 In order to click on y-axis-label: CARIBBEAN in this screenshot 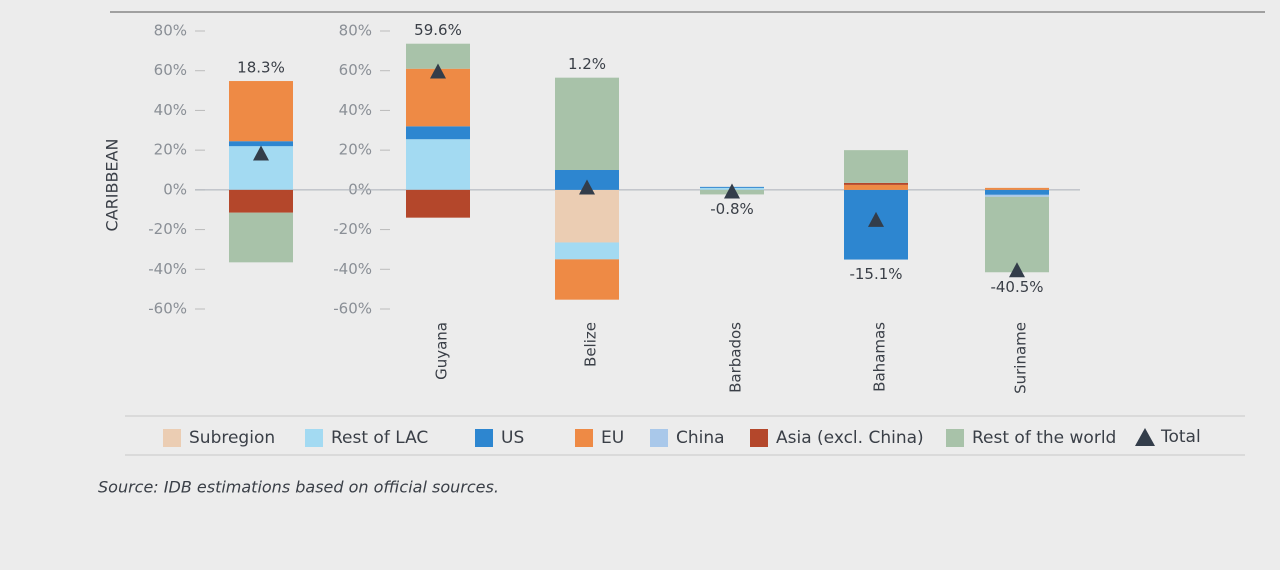, I will do `click(112, 185)`.